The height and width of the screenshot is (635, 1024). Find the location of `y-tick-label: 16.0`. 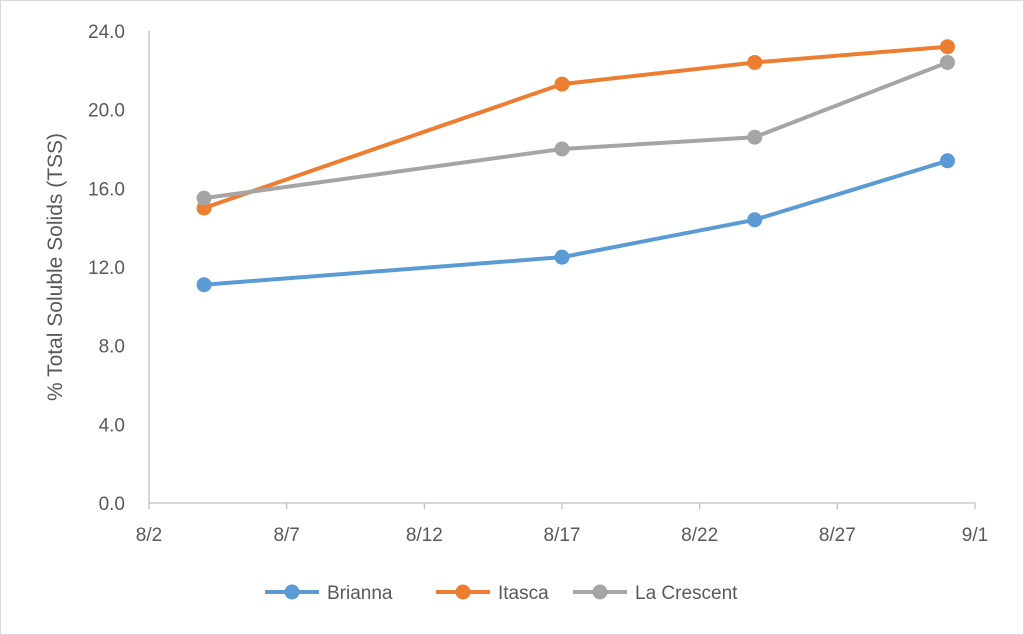

y-tick-label: 16.0 is located at coordinates (106, 189).